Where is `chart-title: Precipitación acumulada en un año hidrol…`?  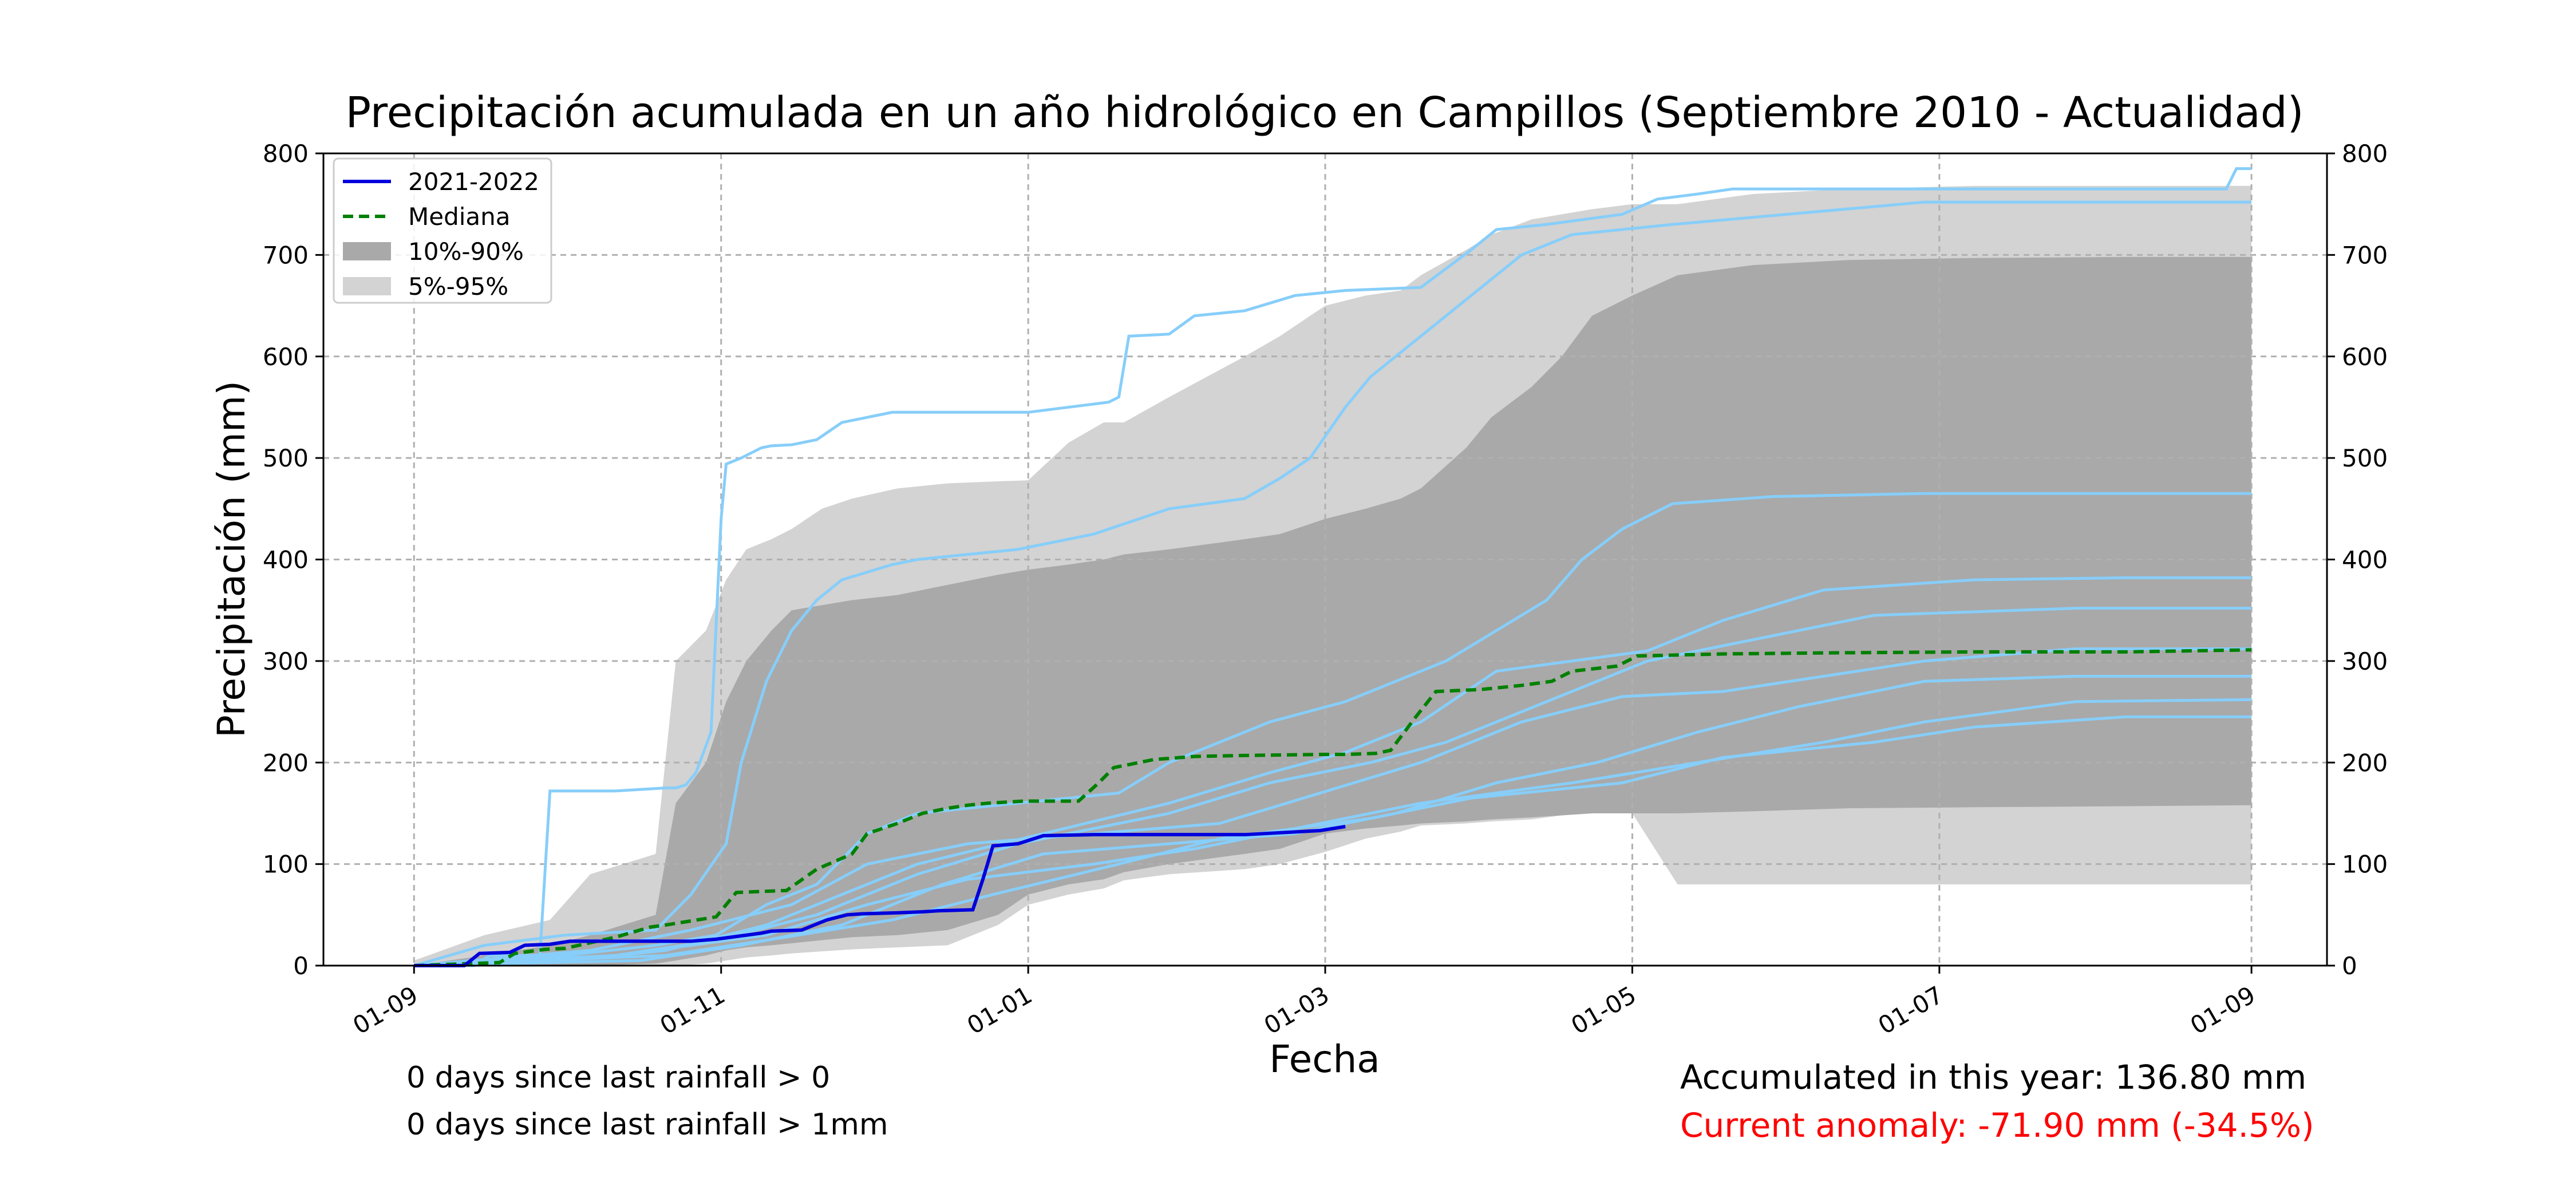
chart-title: Precipitación acumulada en un año hidrol… is located at coordinates (1324, 112).